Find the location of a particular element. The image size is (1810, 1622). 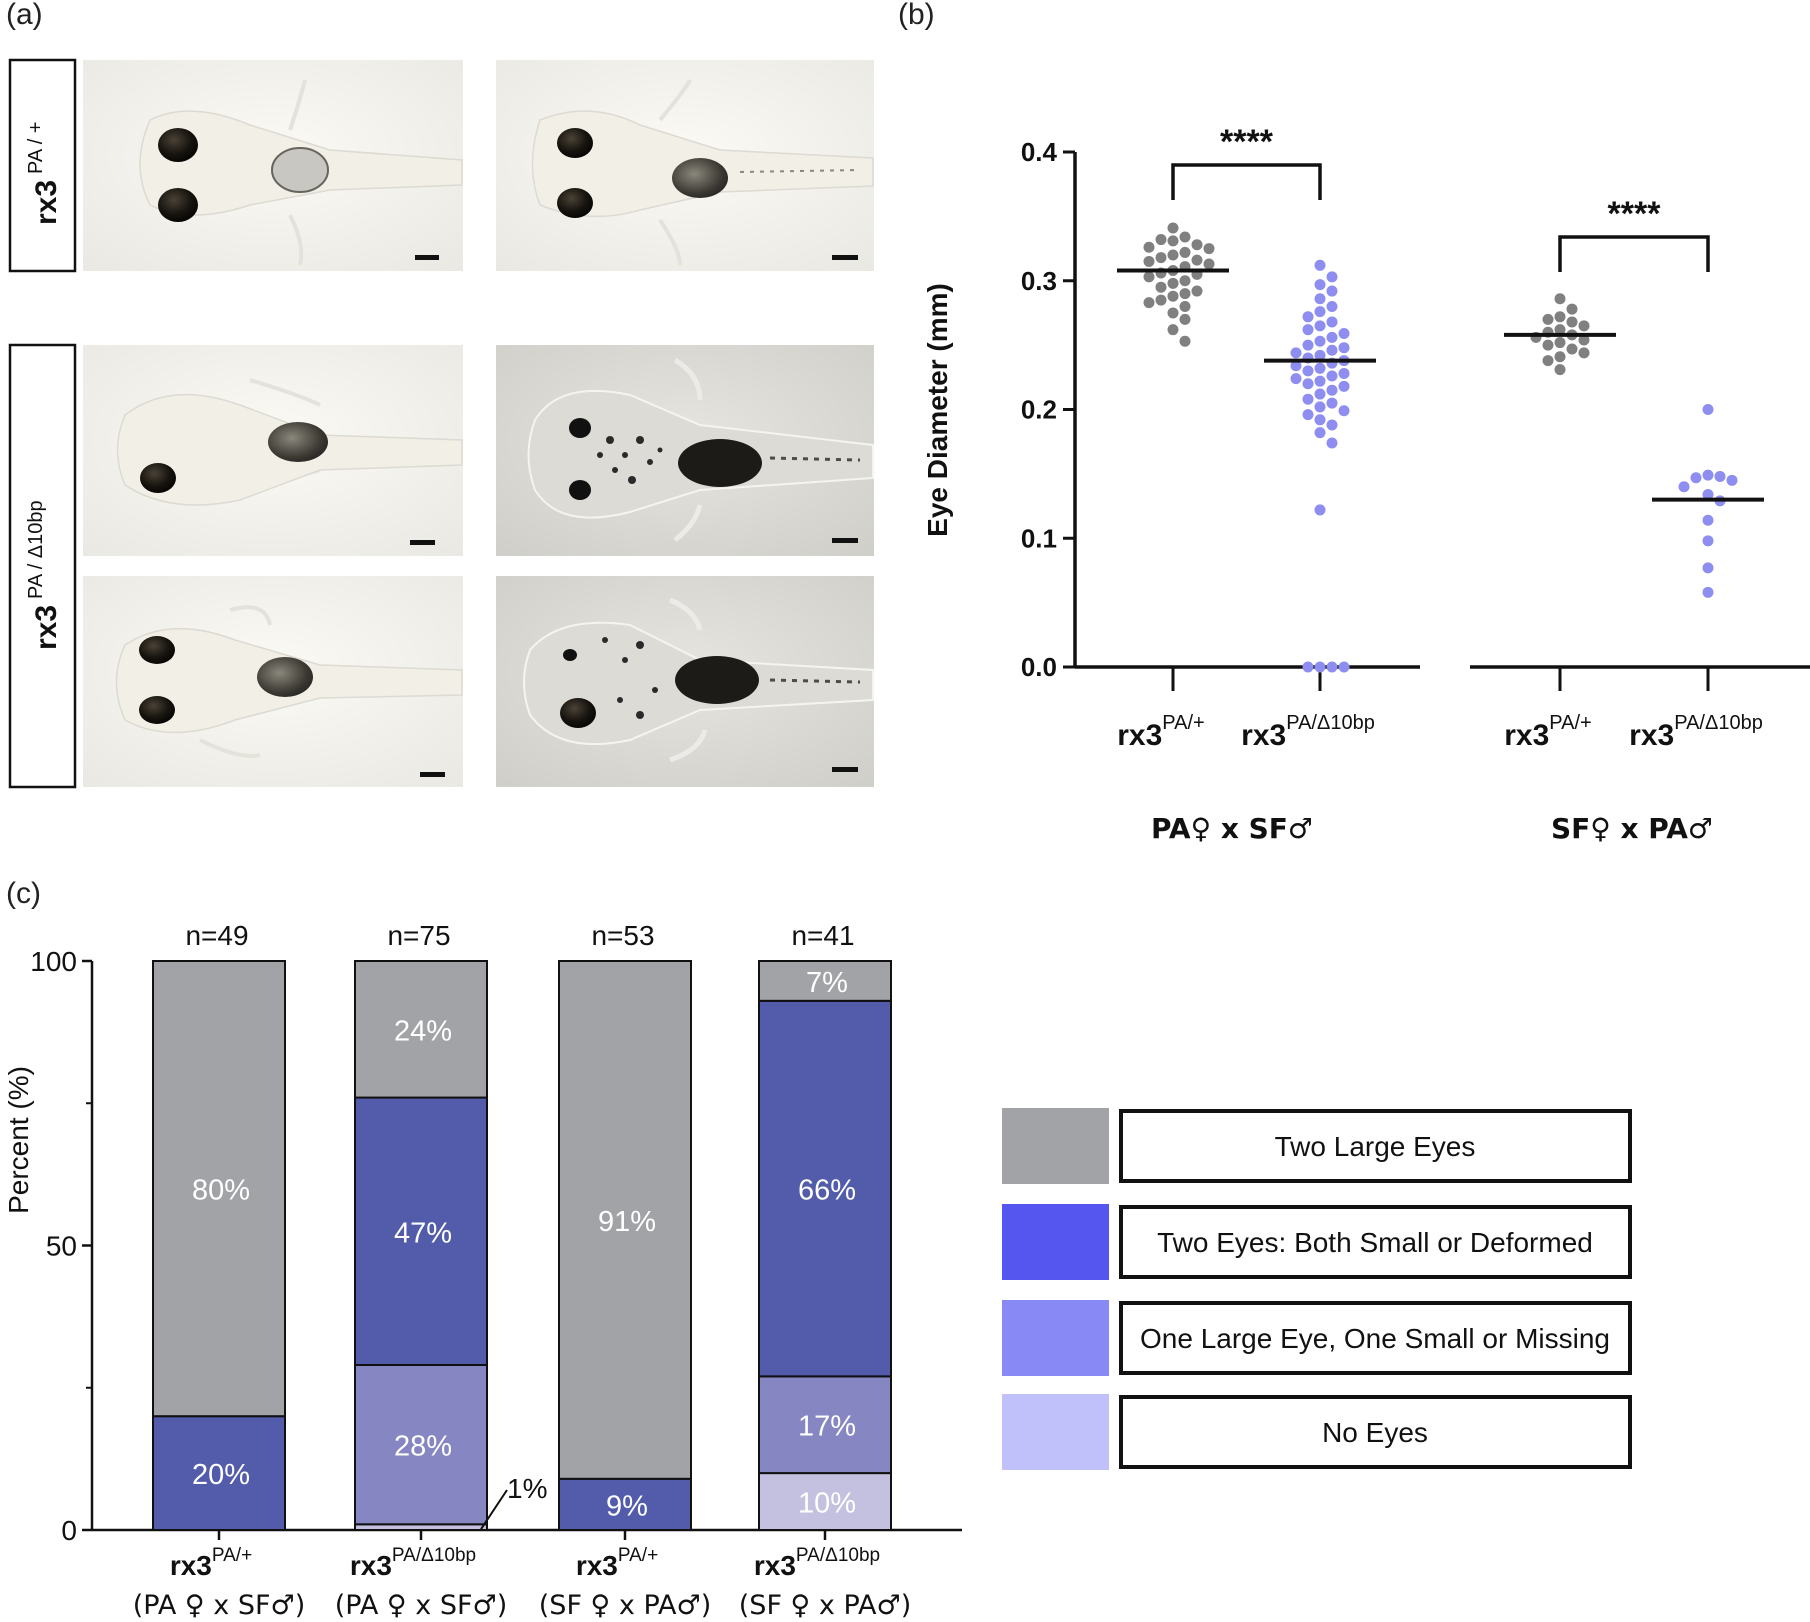

legend-label: No Eyes is located at coordinates (1375, 1432).